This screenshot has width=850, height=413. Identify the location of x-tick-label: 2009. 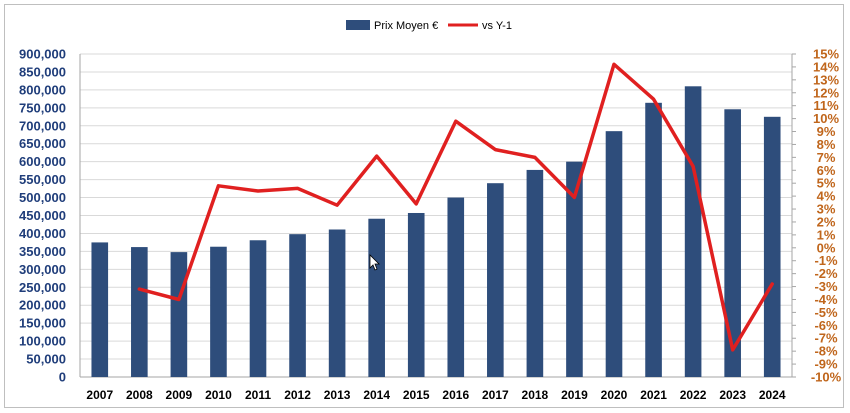
(179, 395).